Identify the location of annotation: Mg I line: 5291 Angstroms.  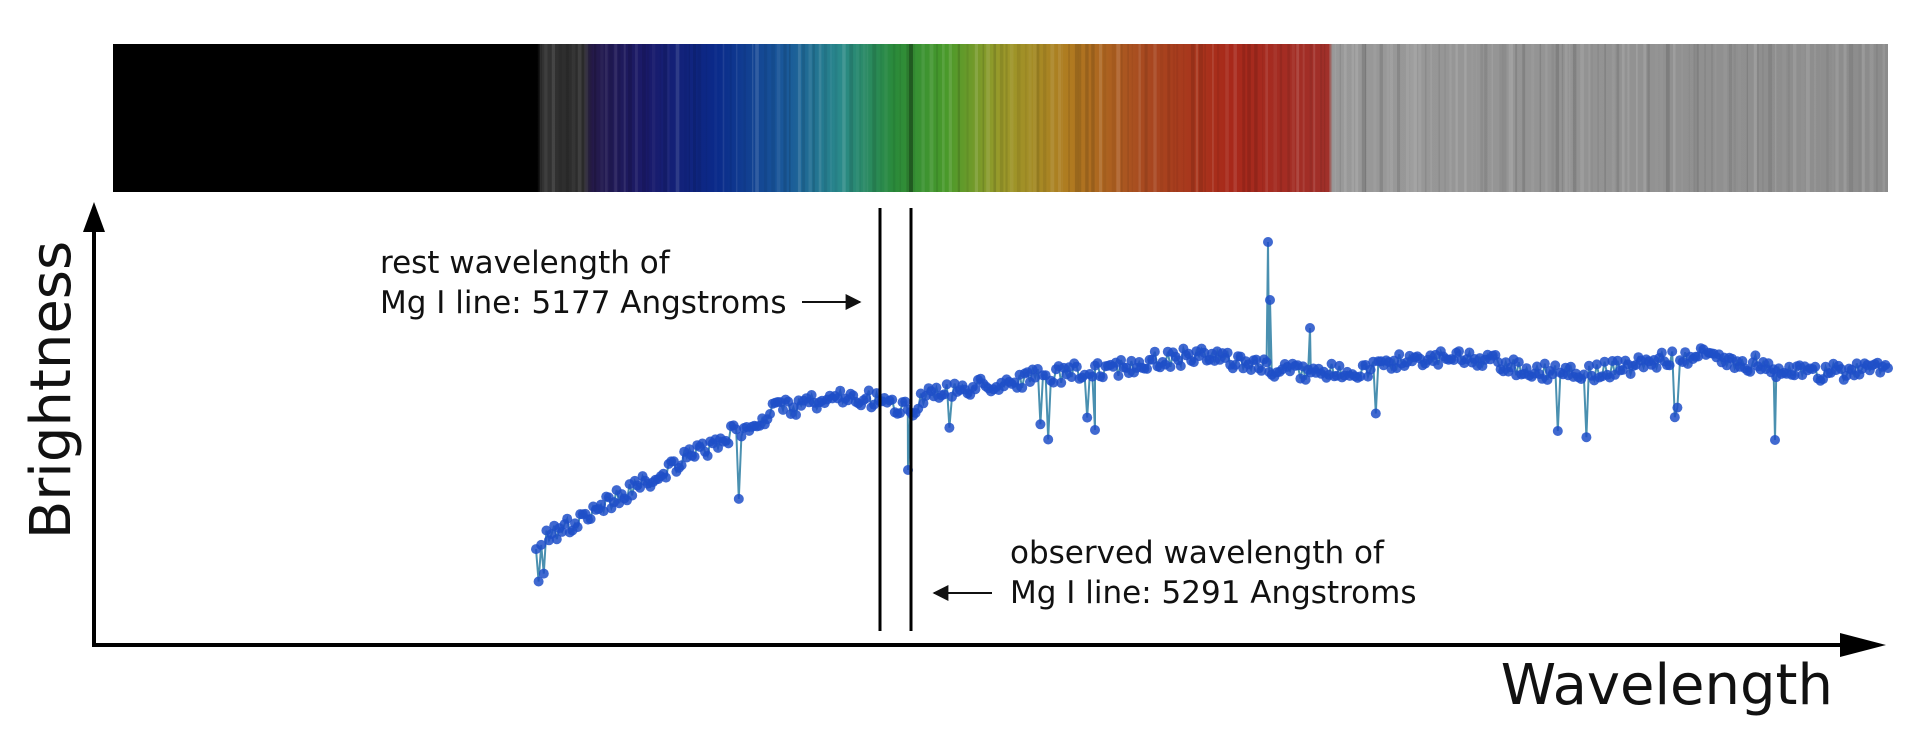
(1213, 593).